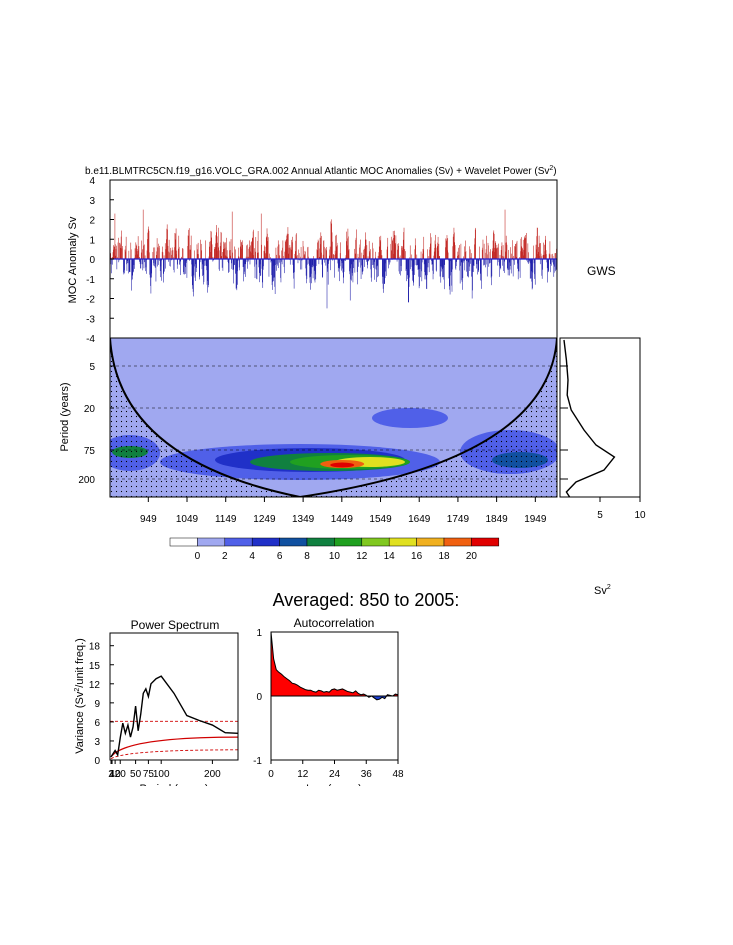  Describe the element at coordinates (90, 451) in the screenshot. I see `wavelet-ytick-label: 75` at that location.